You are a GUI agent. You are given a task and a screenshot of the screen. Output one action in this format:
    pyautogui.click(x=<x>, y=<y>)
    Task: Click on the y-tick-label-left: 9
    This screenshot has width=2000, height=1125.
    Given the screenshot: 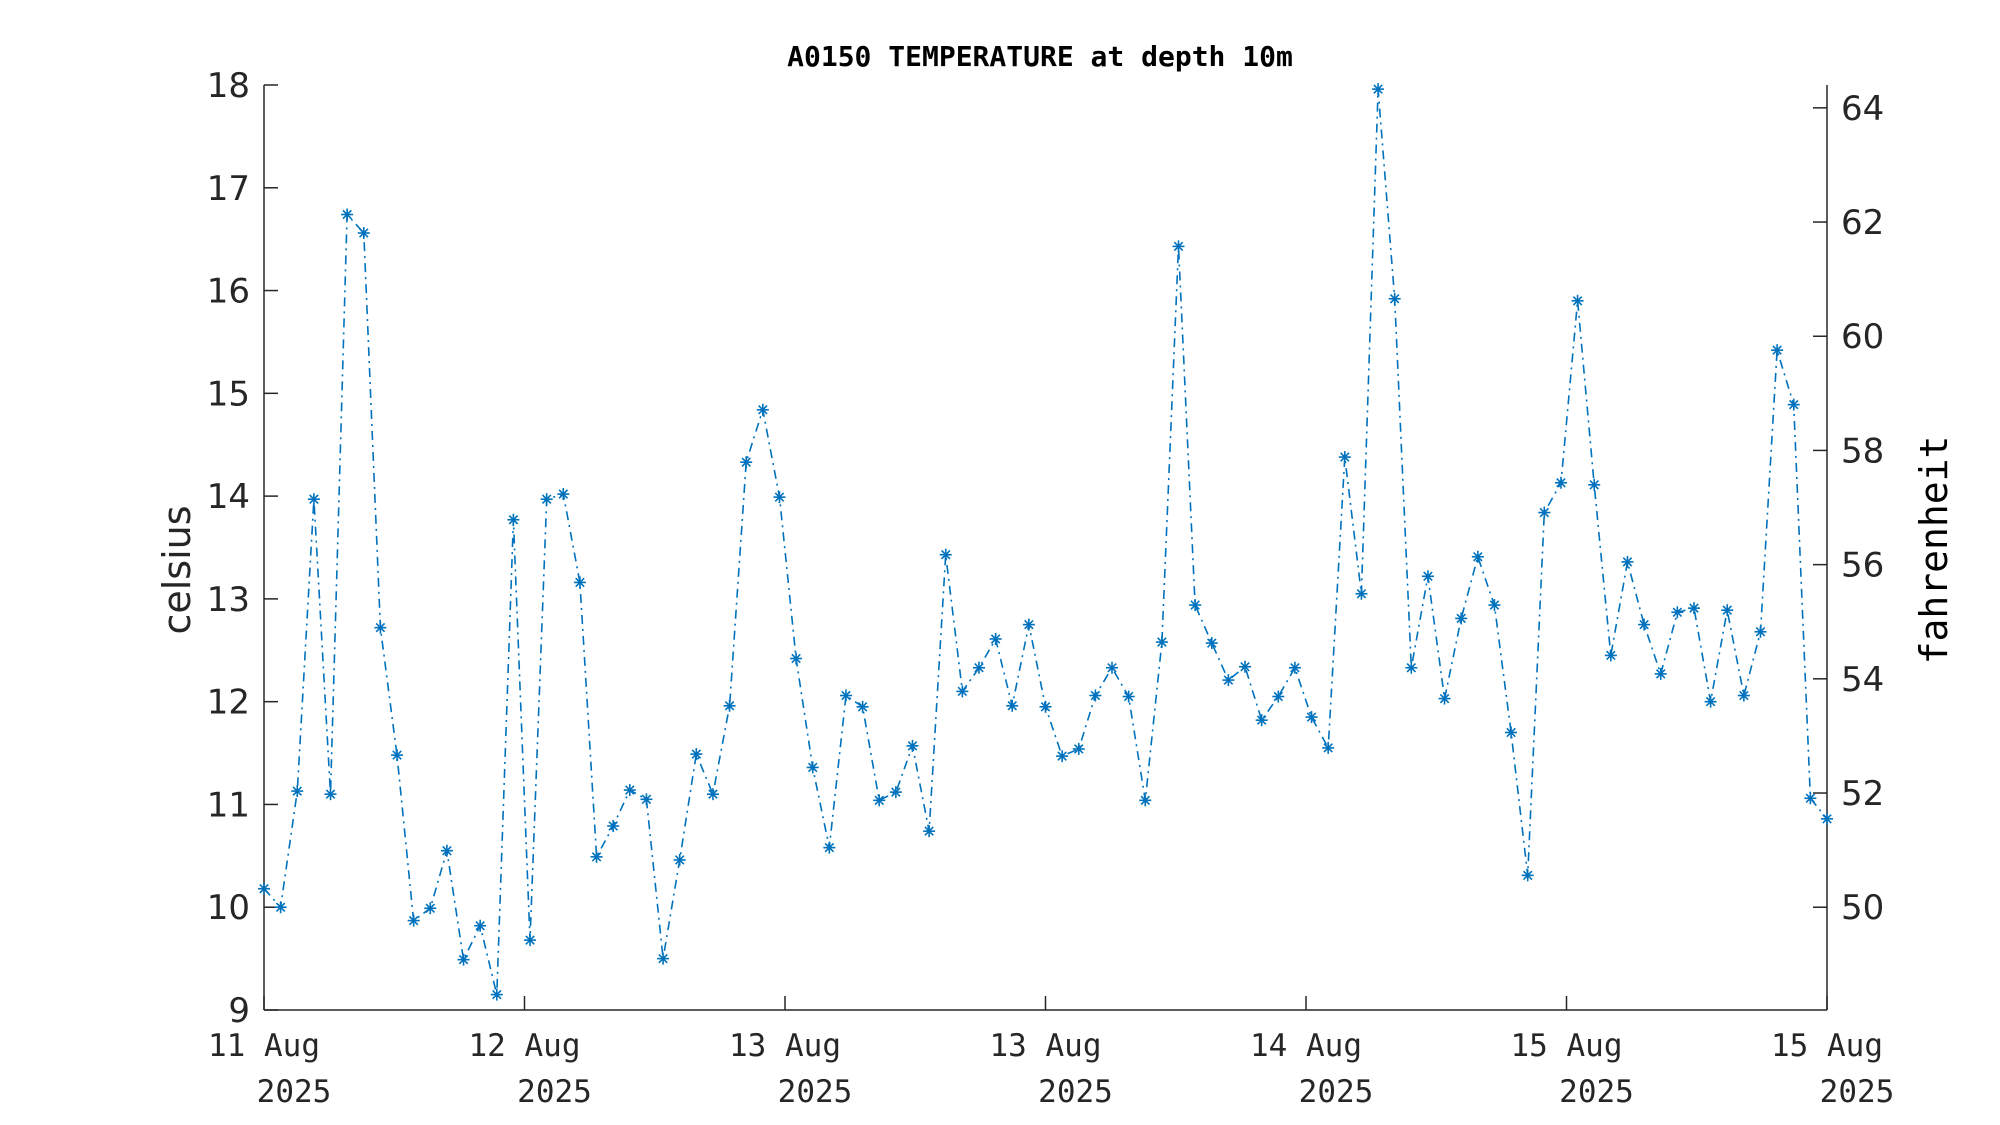 What is the action you would take?
    pyautogui.click(x=239, y=1011)
    